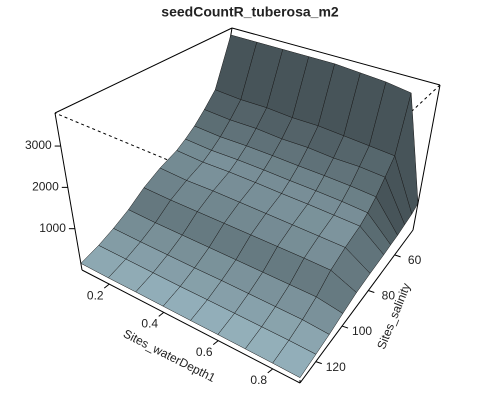  What do you see at coordinates (204, 352) in the screenshot?
I see `x-tick-label: 0.6` at bounding box center [204, 352].